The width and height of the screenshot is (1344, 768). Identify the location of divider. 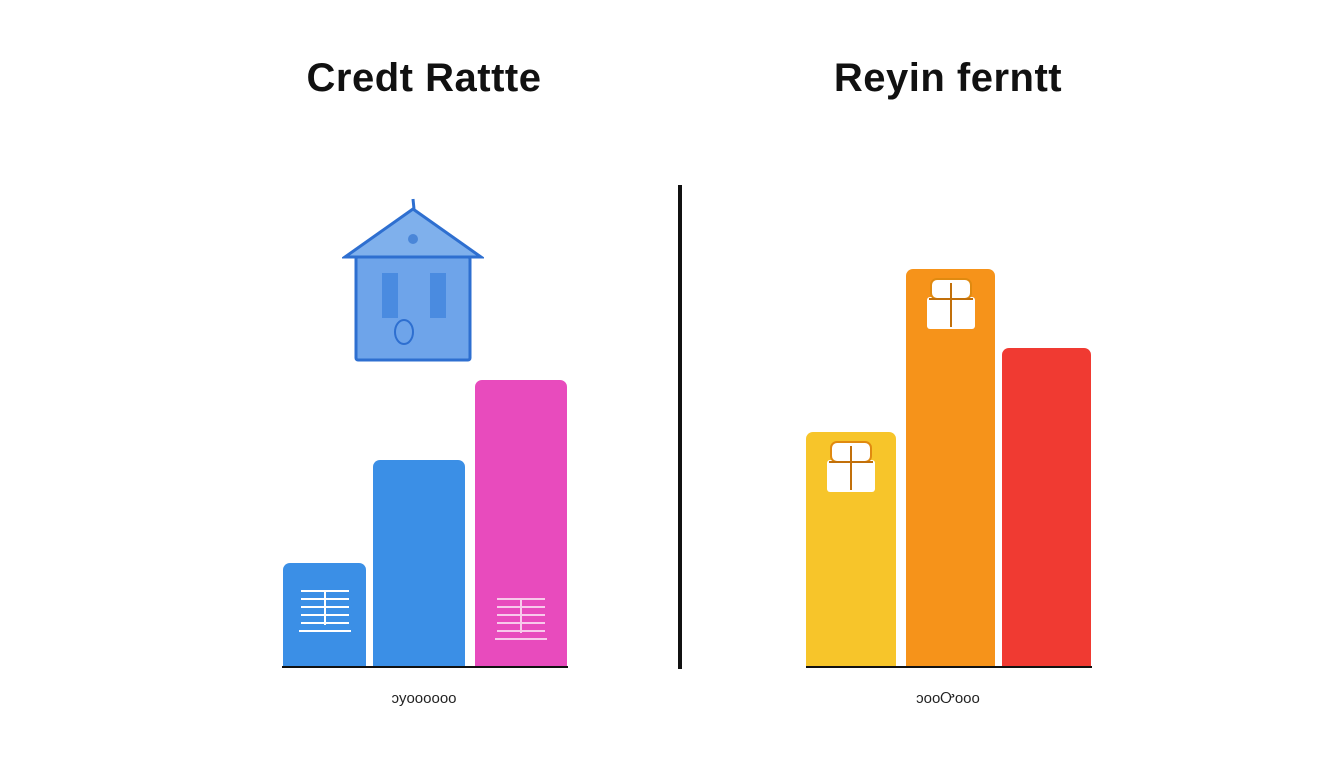
(680, 427).